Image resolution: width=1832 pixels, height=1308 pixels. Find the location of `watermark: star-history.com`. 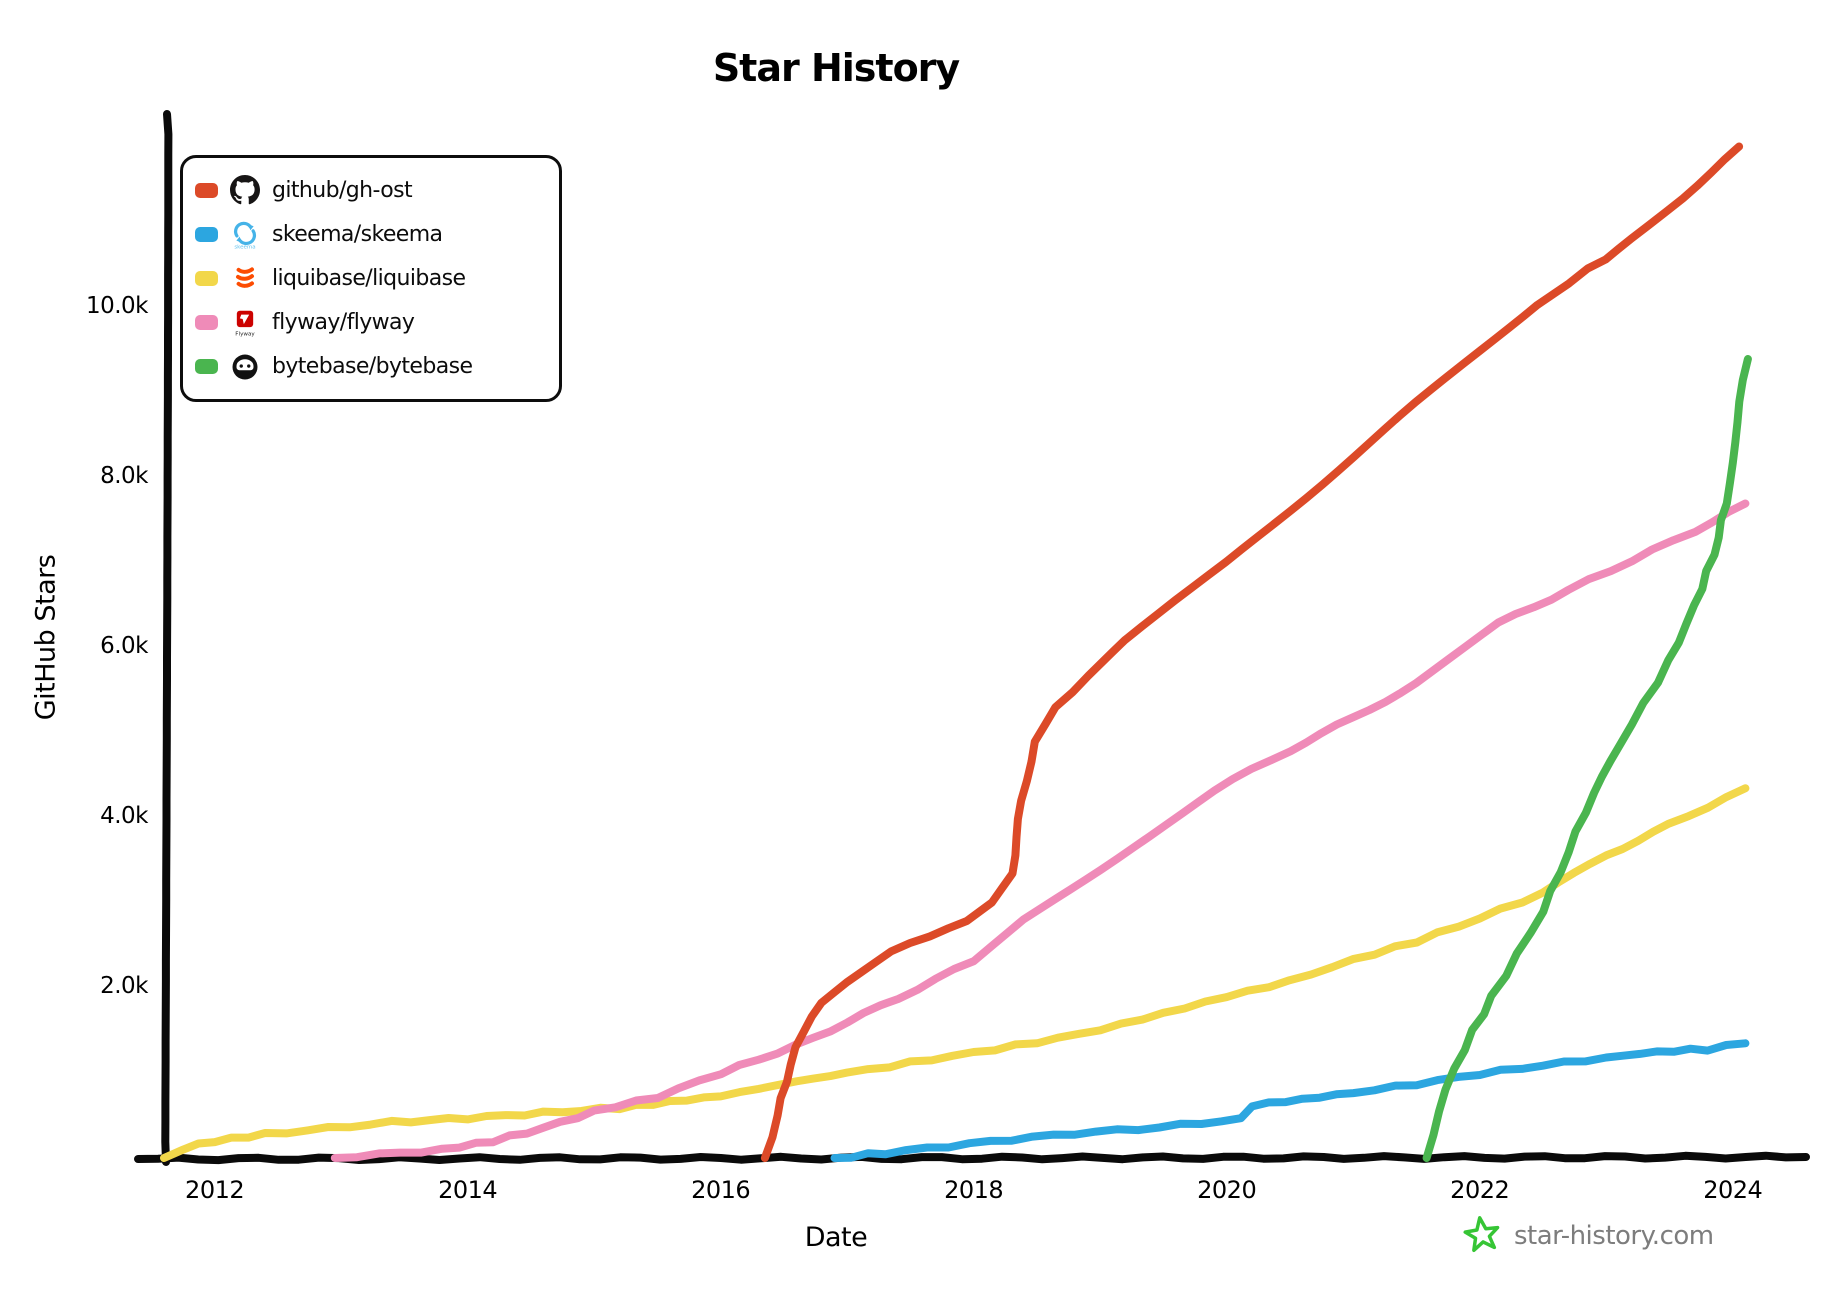

watermark: star-history.com is located at coordinates (1632, 1236).